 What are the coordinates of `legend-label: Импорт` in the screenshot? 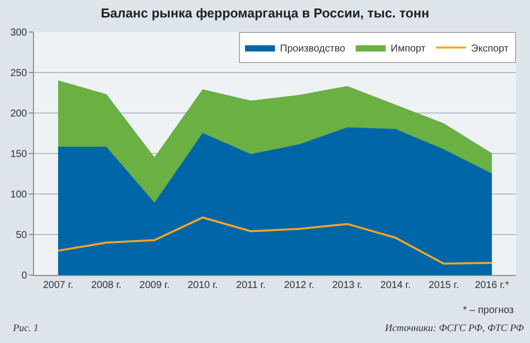 It's located at (408, 48).